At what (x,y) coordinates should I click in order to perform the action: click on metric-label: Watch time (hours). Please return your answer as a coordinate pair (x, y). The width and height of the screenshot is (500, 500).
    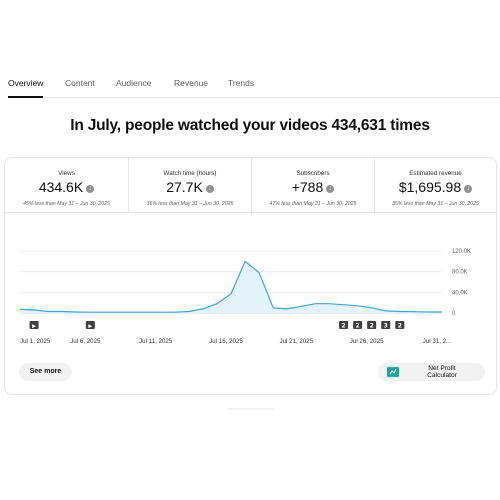
    Looking at the image, I should click on (190, 173).